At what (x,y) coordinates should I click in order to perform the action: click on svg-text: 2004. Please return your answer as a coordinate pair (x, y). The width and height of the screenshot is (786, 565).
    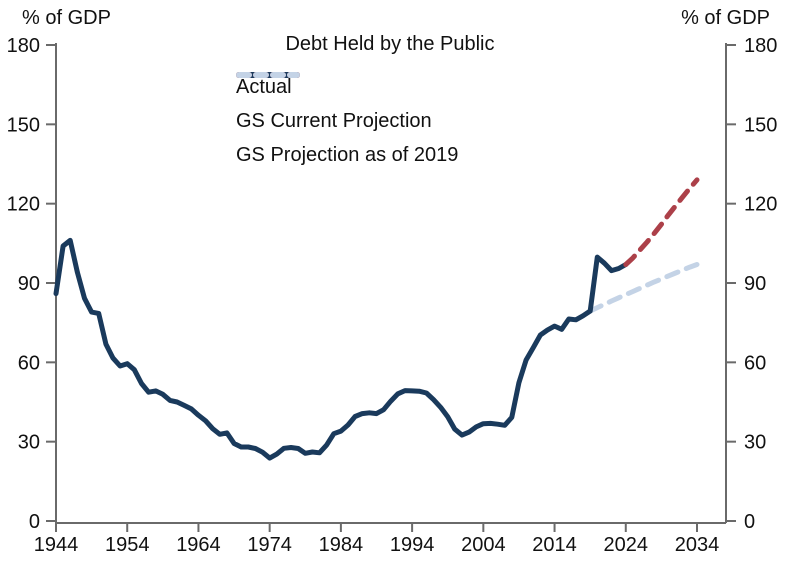
    Looking at the image, I should click on (483, 545).